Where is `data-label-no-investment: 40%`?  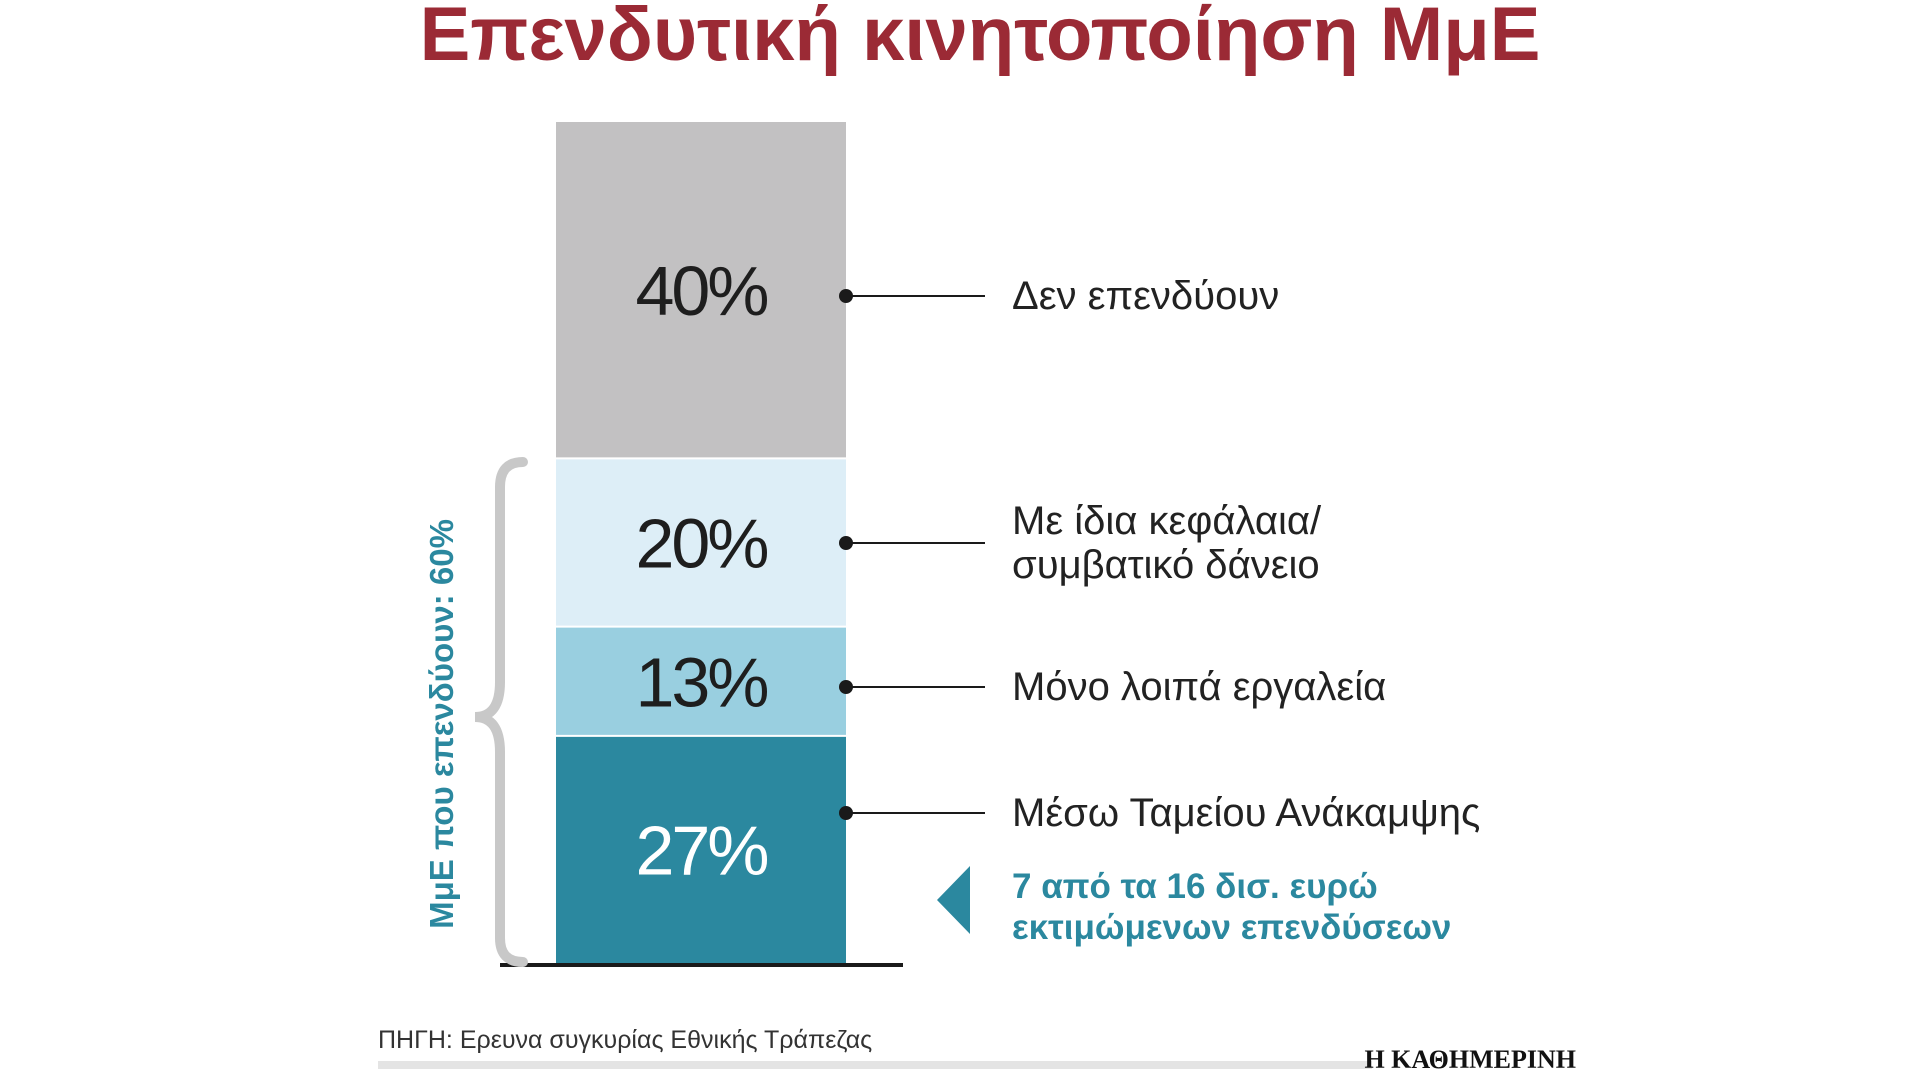
data-label-no-investment: 40% is located at coordinates (701, 291).